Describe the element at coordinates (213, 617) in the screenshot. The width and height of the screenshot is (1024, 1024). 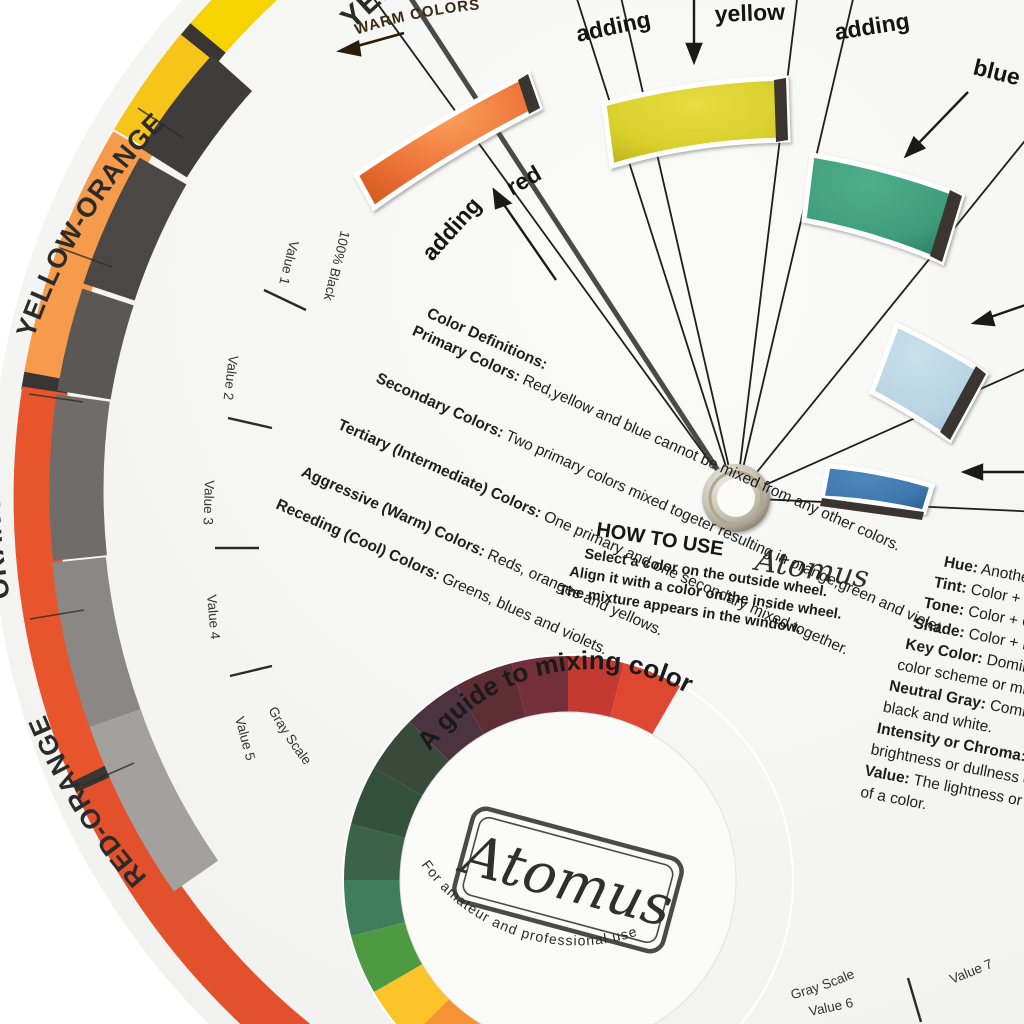
I see `value-label-4: Value 4` at that location.